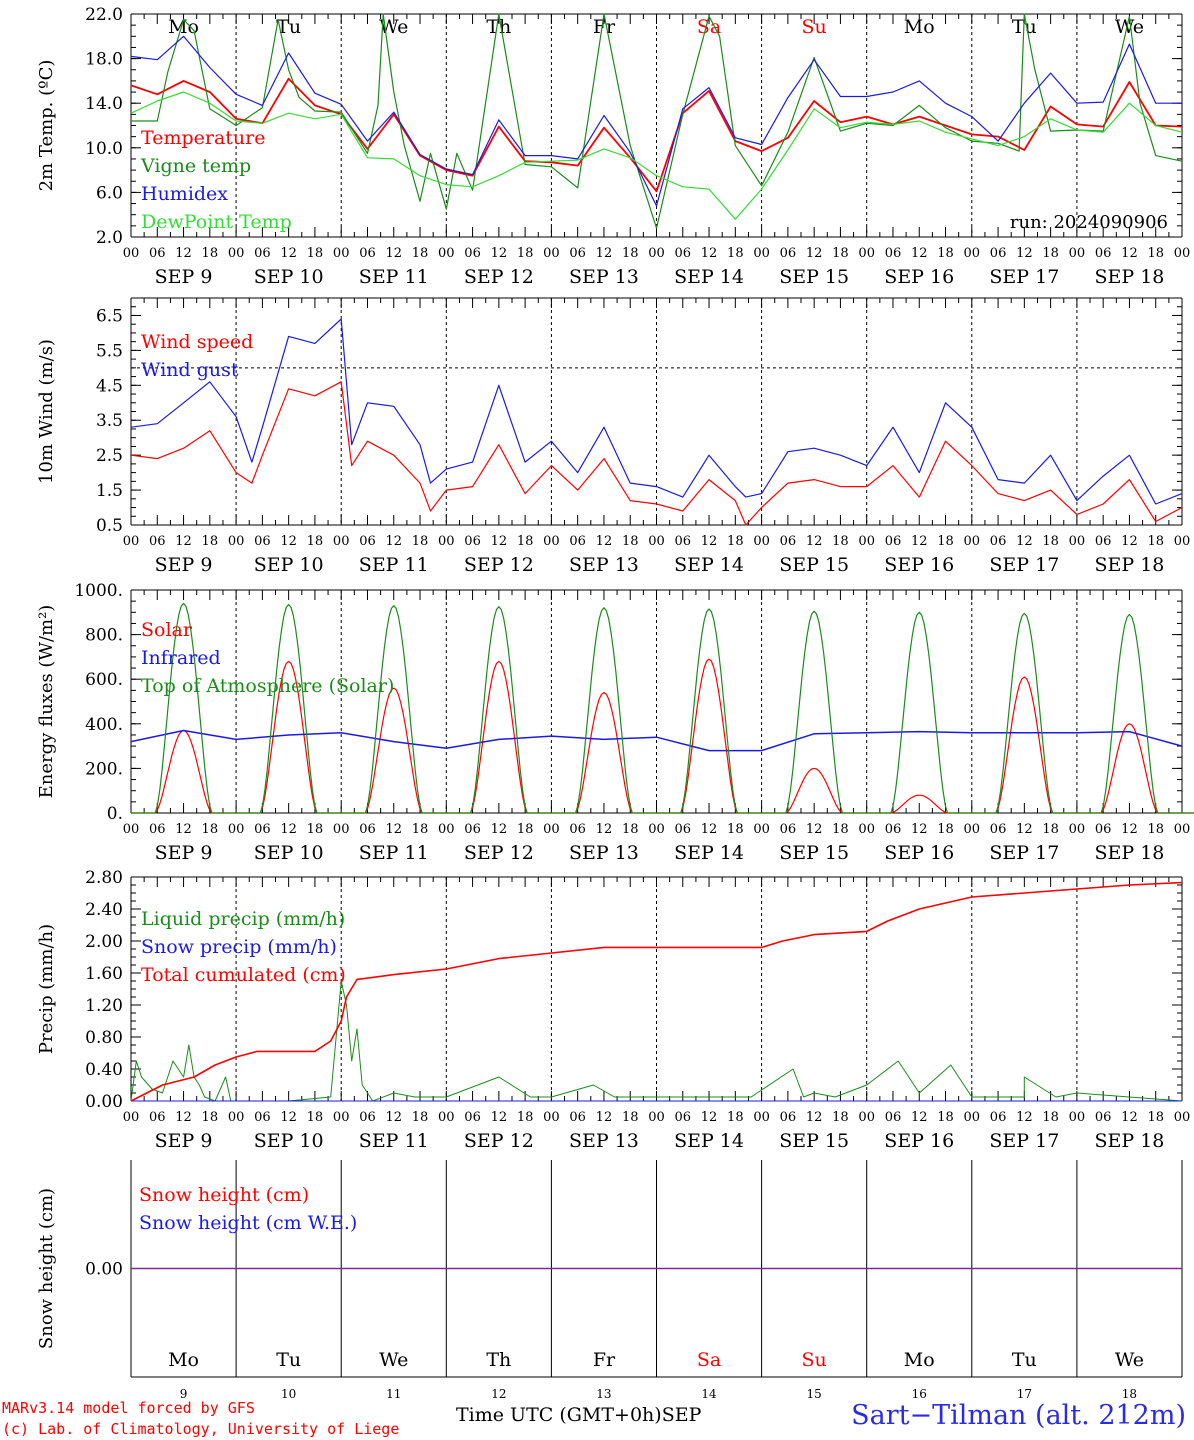 The image size is (1194, 1440). Describe the element at coordinates (197, 342) in the screenshot. I see `legend-wind-1: Wind speed` at that location.